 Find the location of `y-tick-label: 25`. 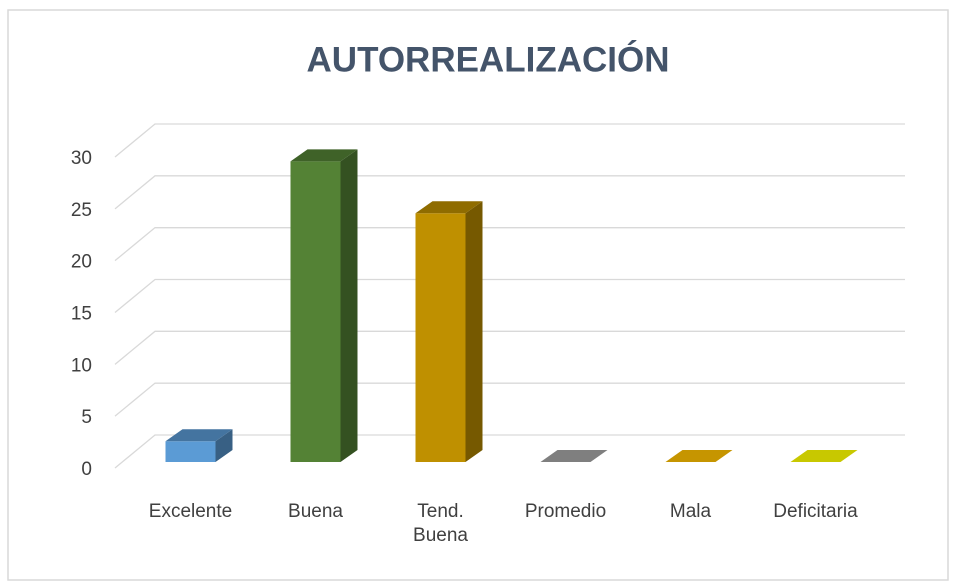

y-tick-label: 25 is located at coordinates (81, 210).